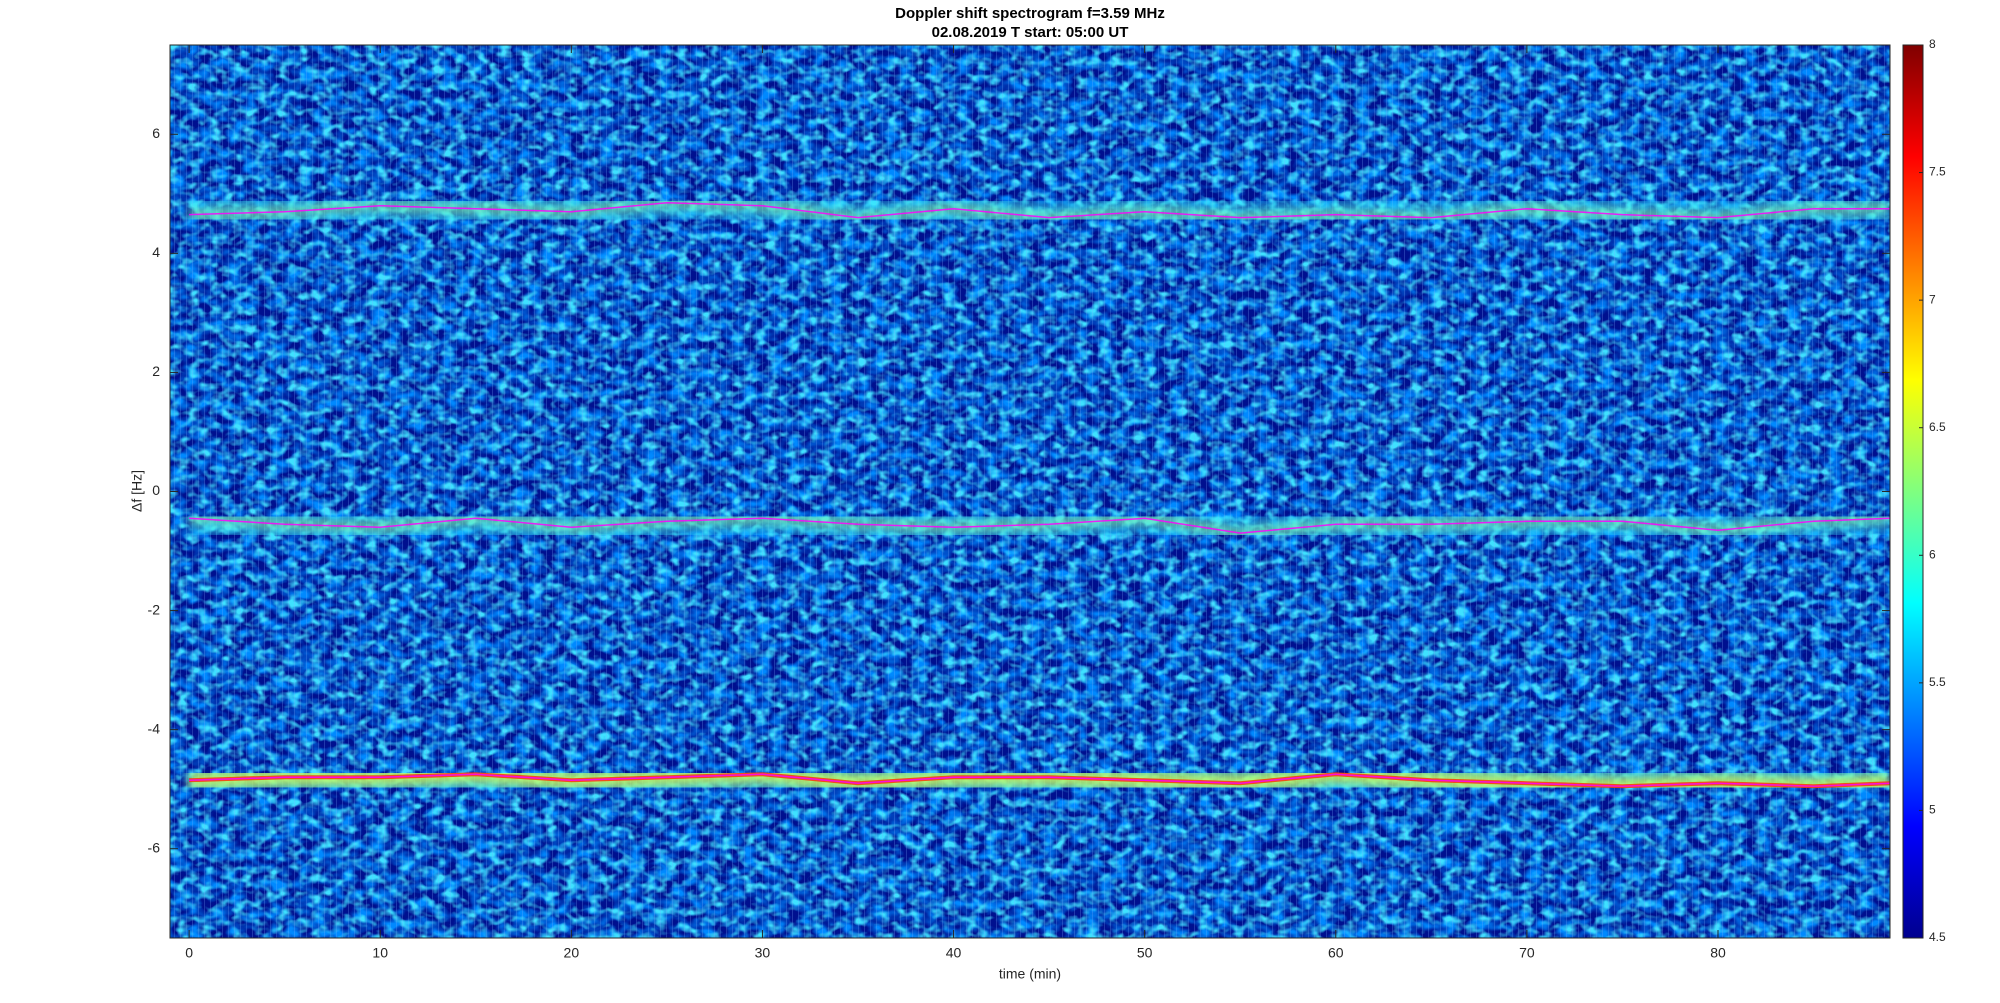 This screenshot has height=1003, width=2000. What do you see at coordinates (954, 953) in the screenshot?
I see `x-tick-label: 40` at bounding box center [954, 953].